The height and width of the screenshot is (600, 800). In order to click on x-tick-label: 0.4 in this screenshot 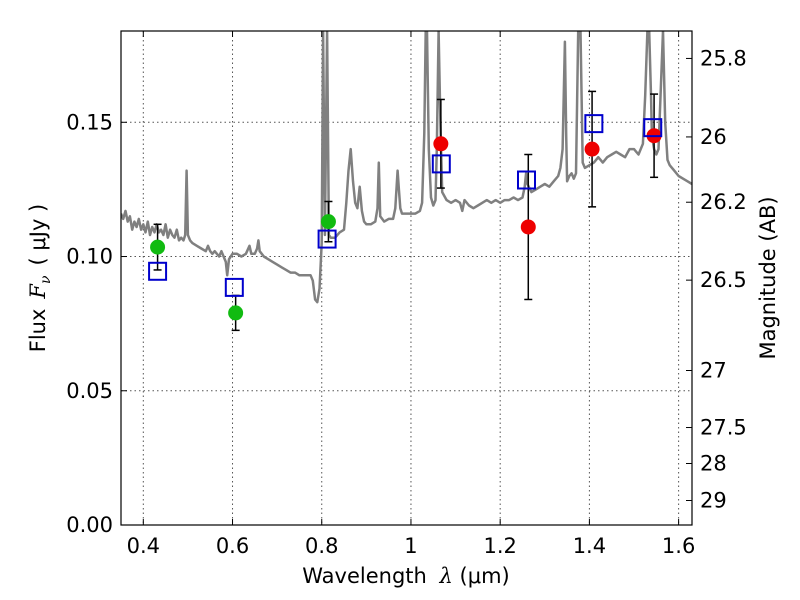, I will do `click(143, 546)`.